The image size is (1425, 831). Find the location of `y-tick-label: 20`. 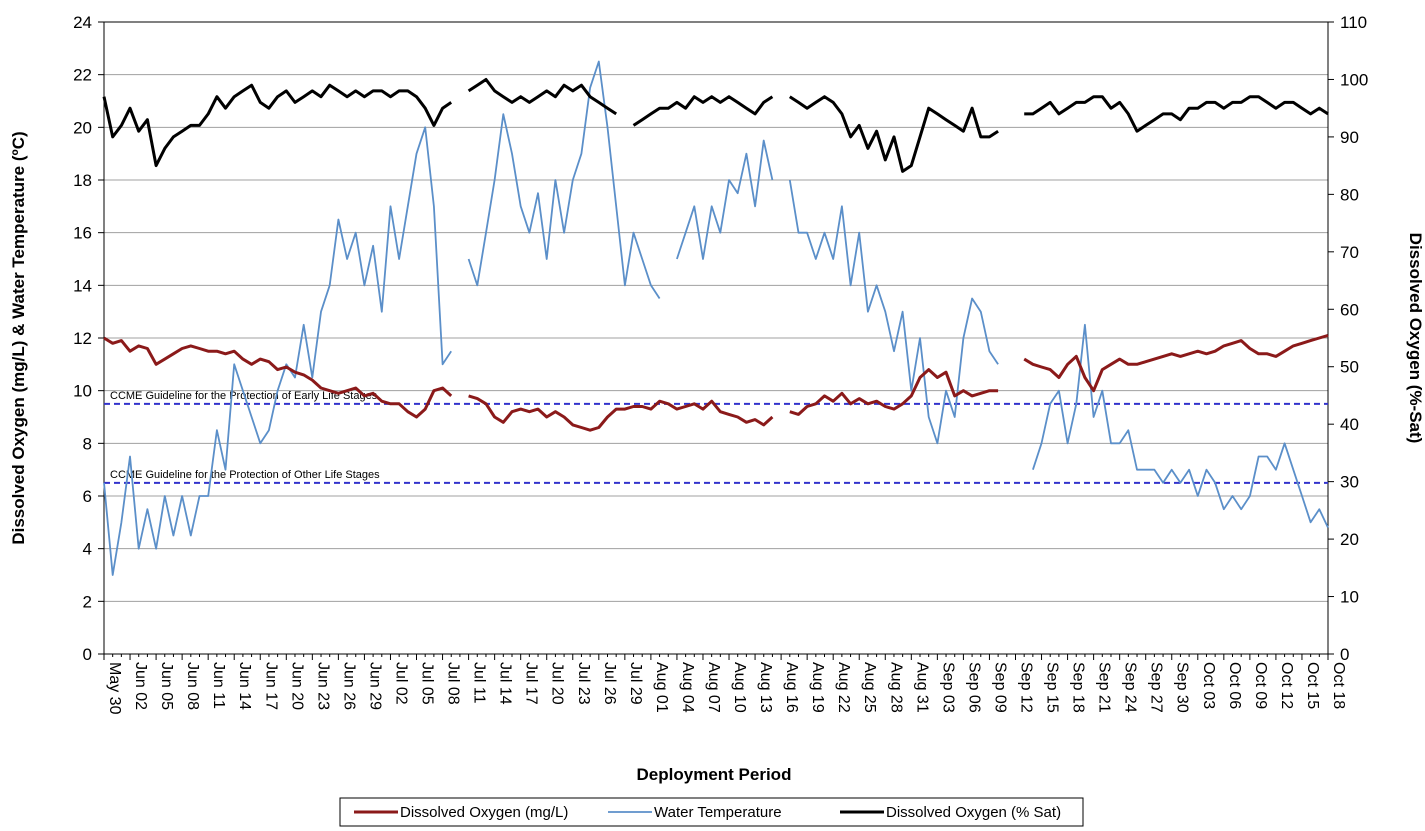

y-tick-label: 20 is located at coordinates (82, 127).